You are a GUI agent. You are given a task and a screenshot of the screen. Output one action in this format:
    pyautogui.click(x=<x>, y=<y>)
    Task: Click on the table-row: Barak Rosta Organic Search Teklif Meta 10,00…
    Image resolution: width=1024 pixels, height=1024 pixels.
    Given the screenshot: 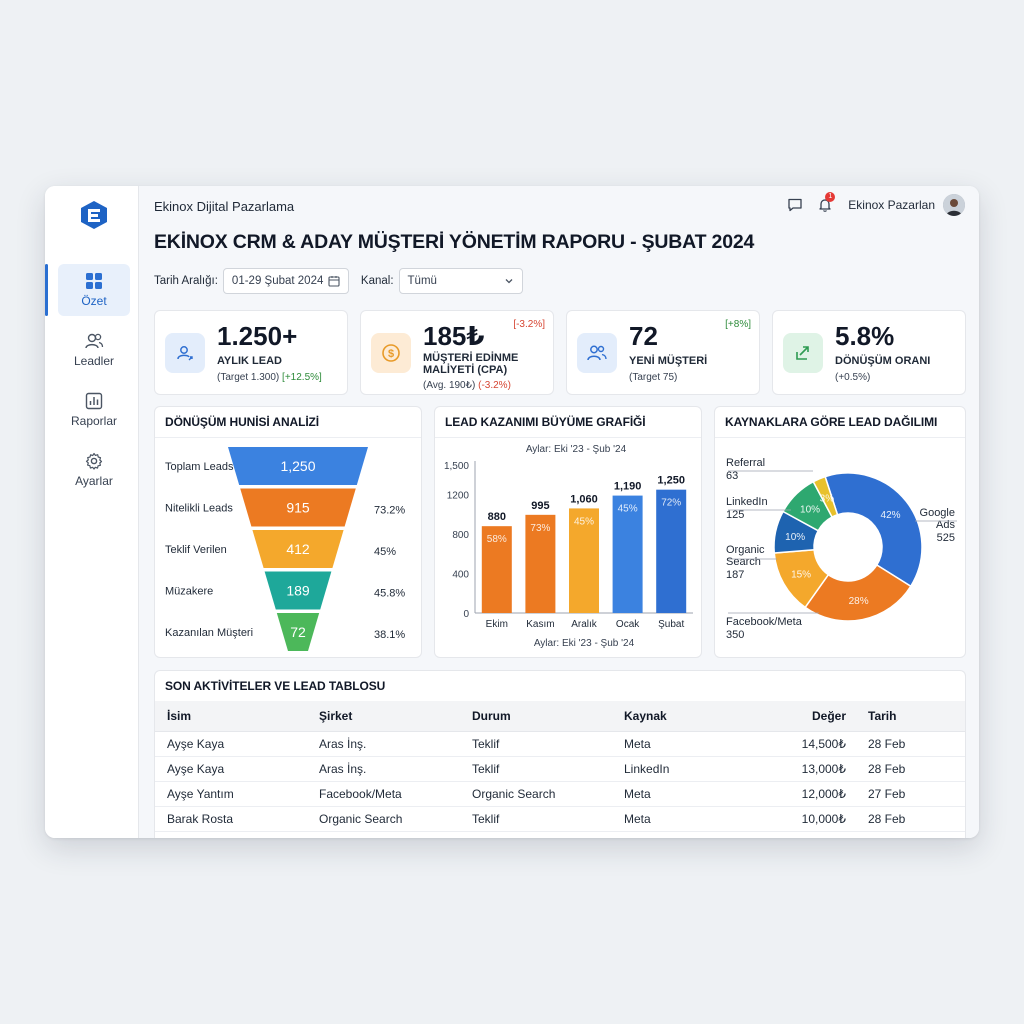 What is the action you would take?
    pyautogui.click(x=560, y=819)
    